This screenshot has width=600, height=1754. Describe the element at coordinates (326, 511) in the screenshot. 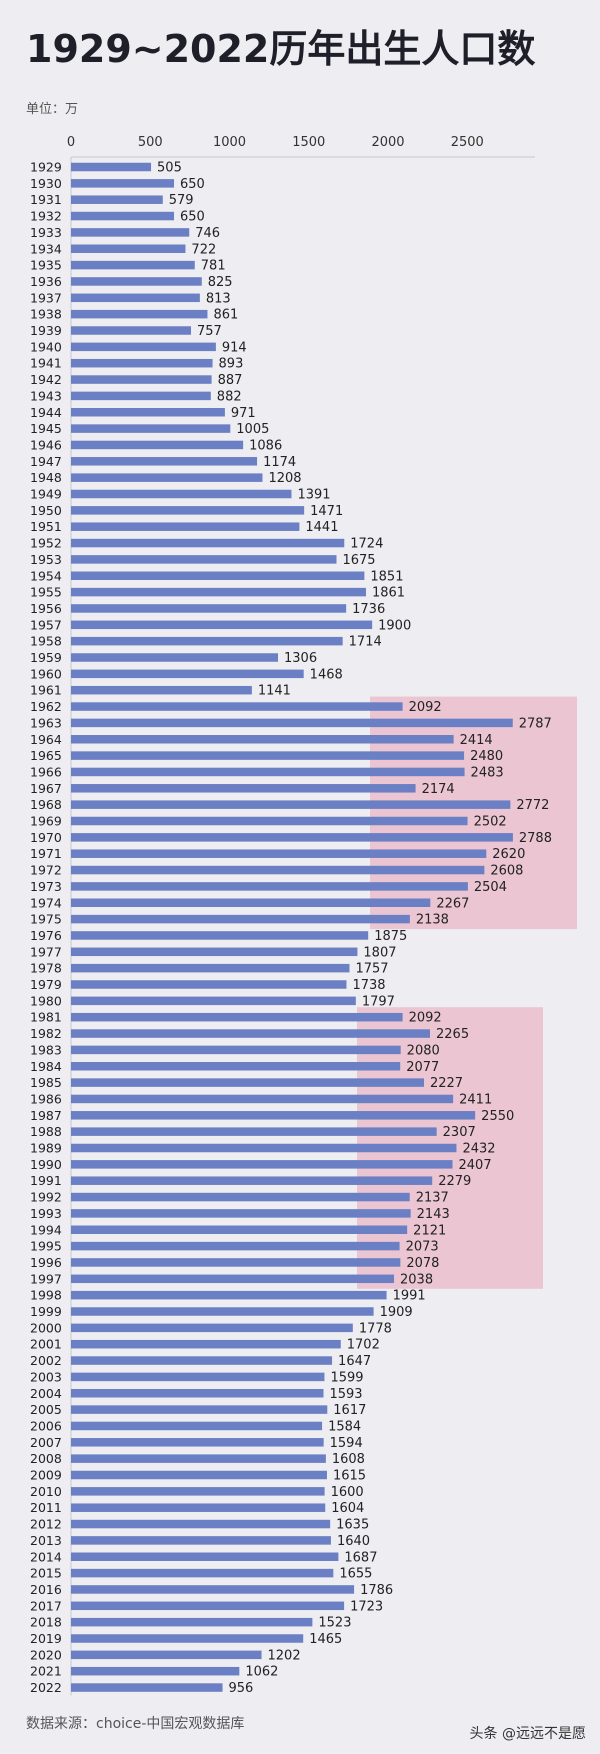

I see `value-label: 1471` at that location.